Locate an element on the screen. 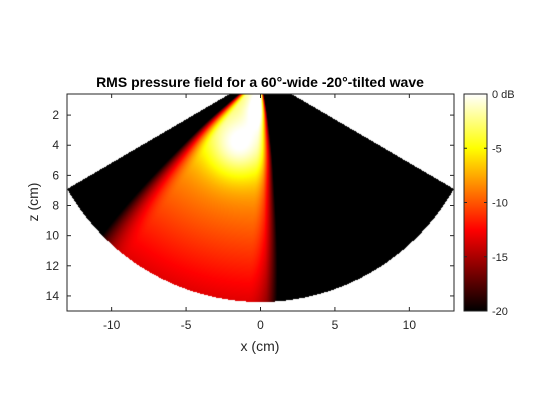 The image size is (560, 420). x-tick-label: 5 is located at coordinates (335, 325).